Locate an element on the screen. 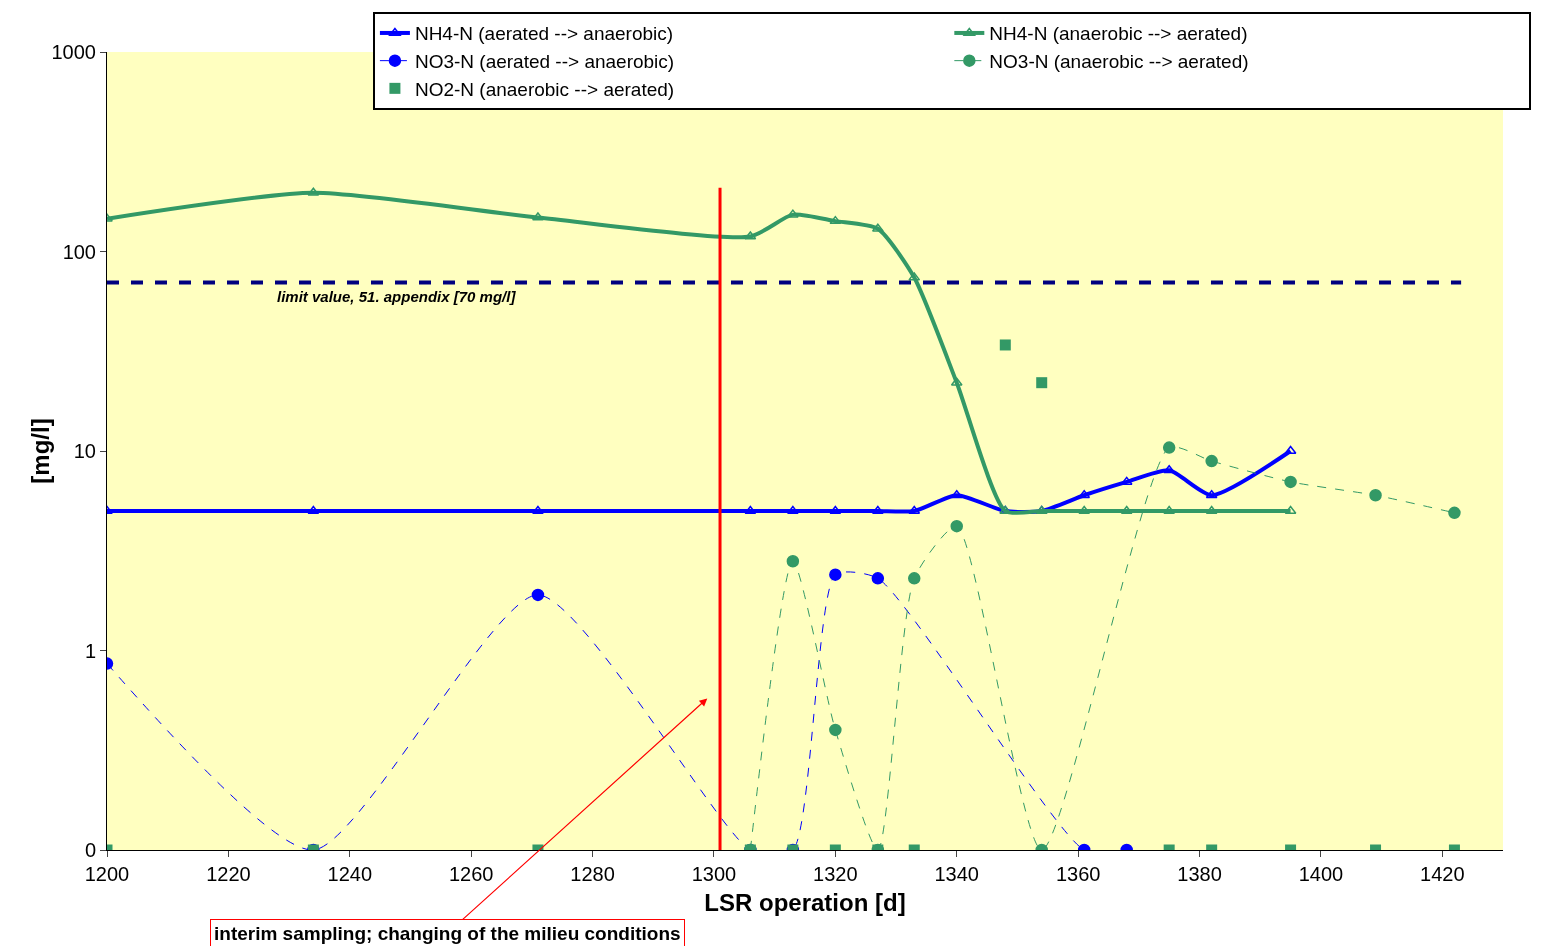 Image resolution: width=1543 pixels, height=946 pixels. x-tick-label: 1360 is located at coordinates (1078, 874).